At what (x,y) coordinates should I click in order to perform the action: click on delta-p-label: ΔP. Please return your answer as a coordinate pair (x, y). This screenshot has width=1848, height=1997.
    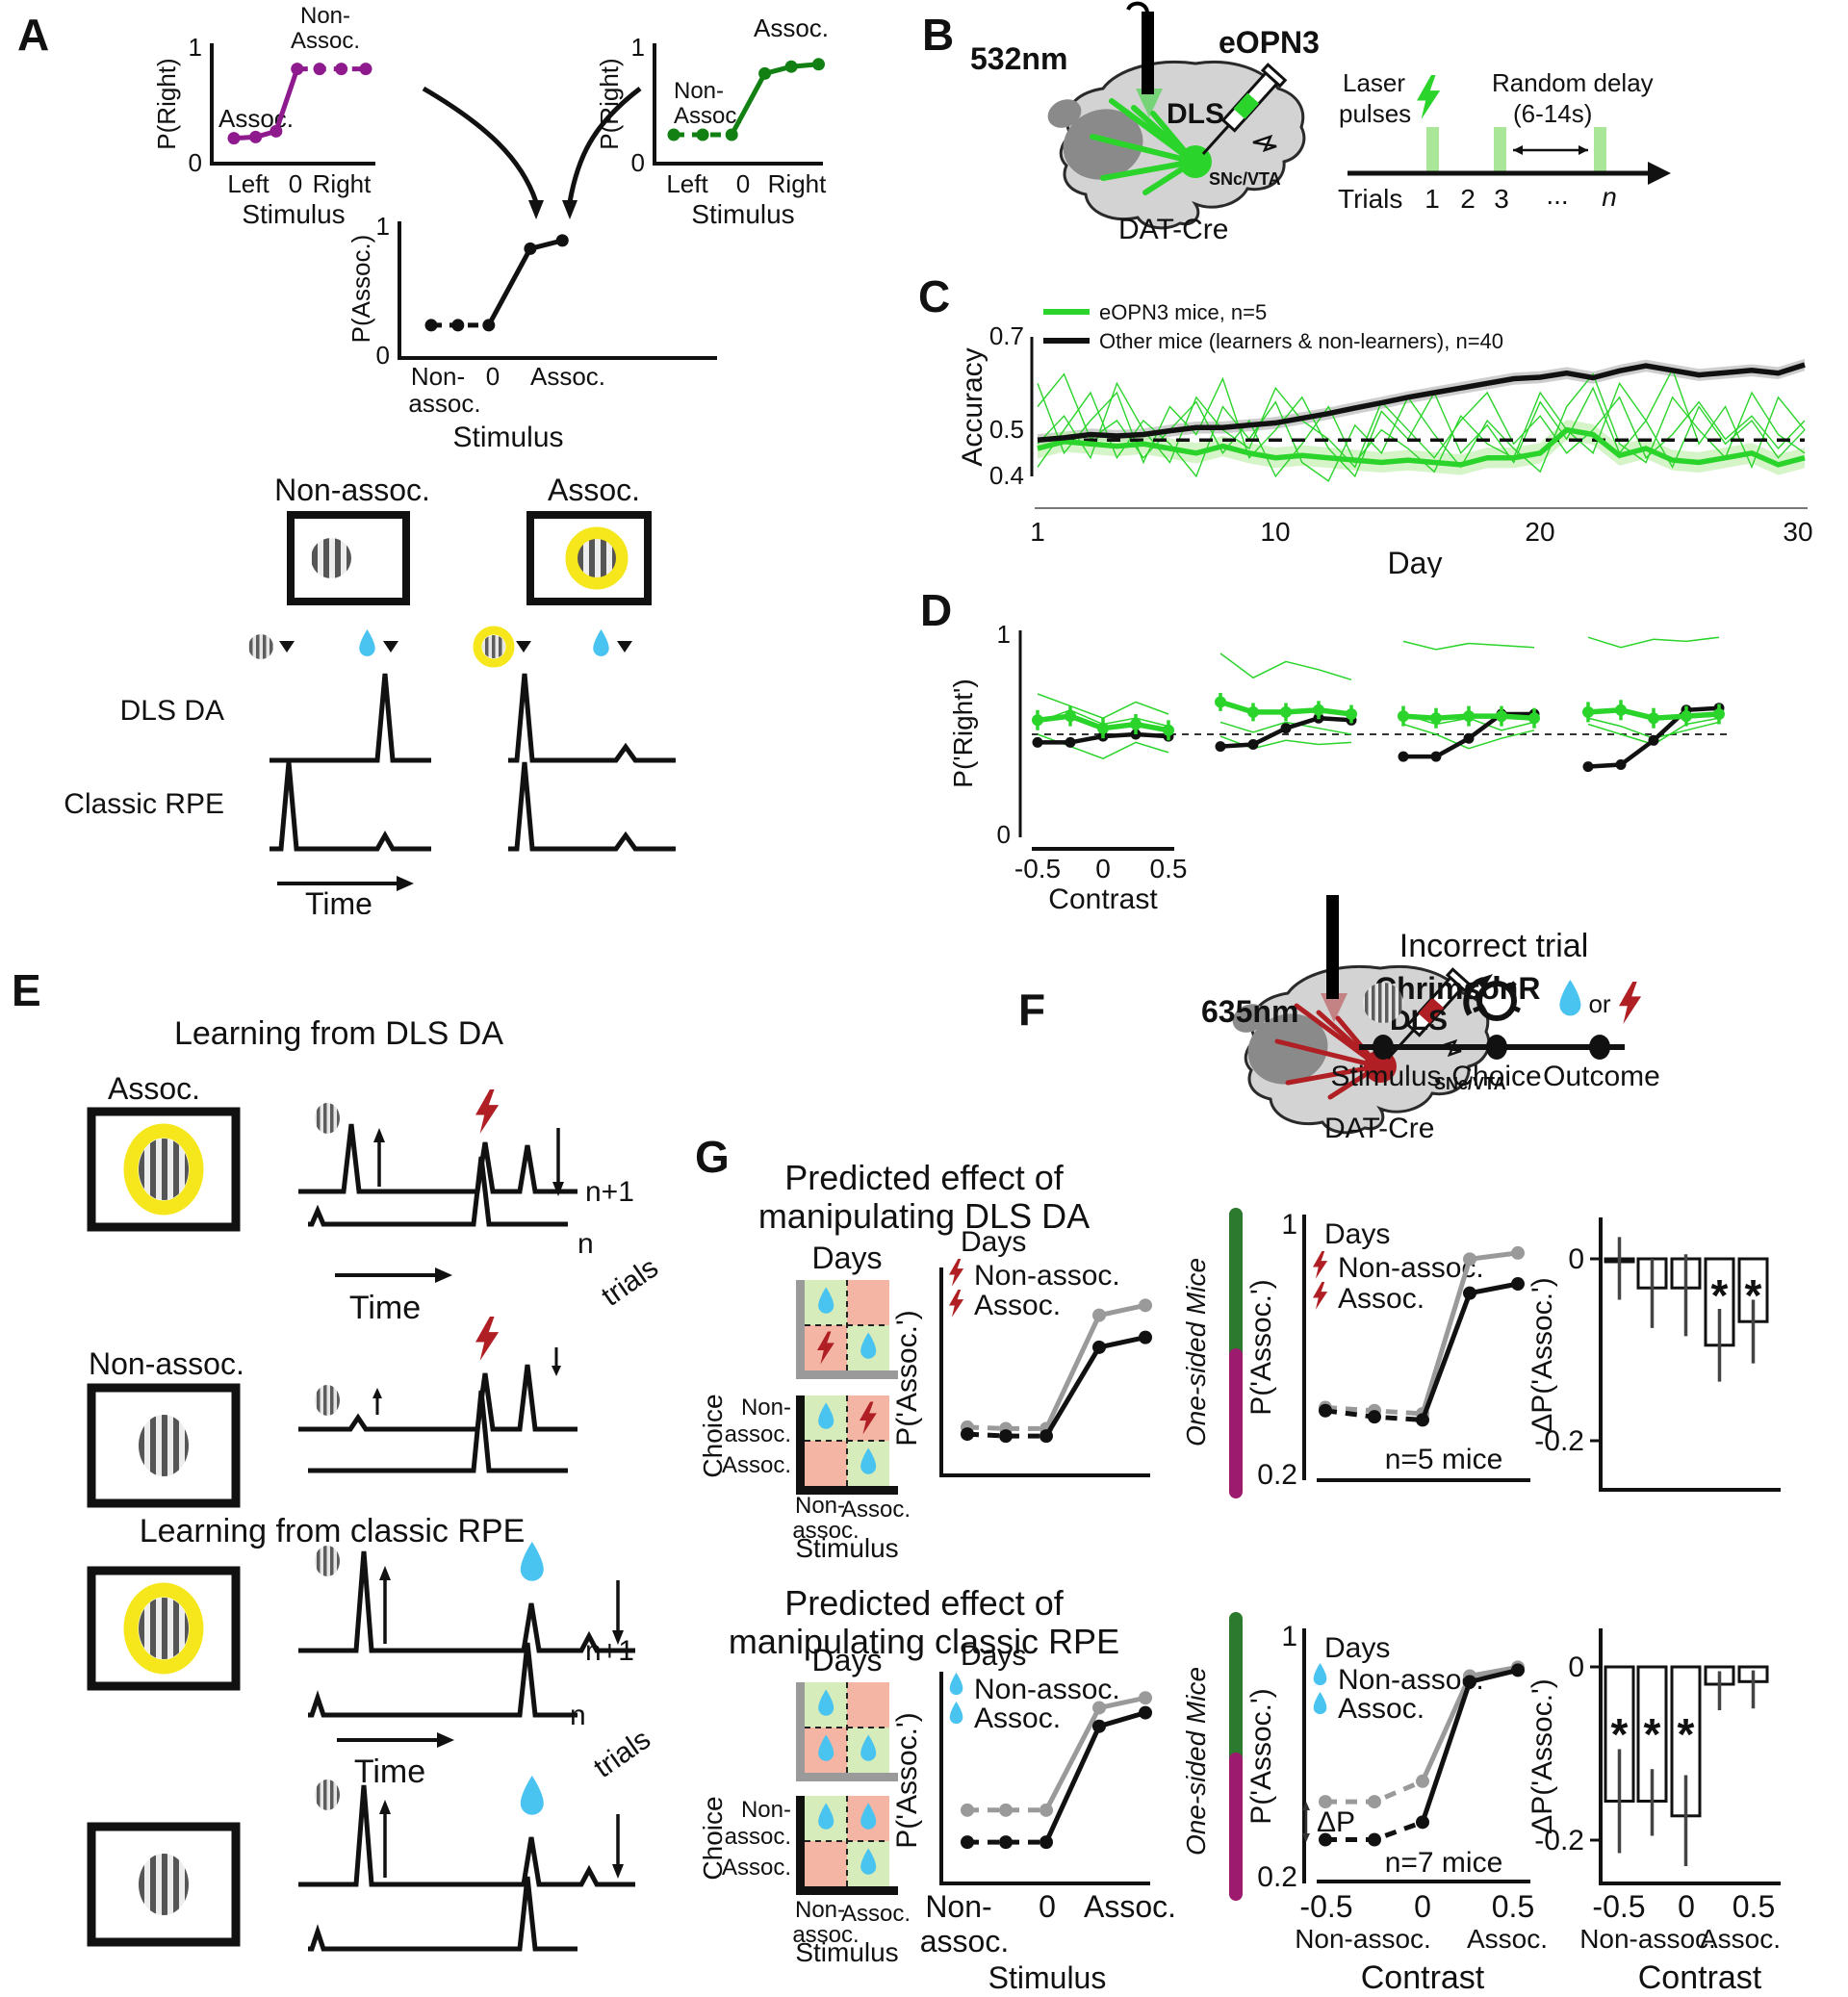
    Looking at the image, I should click on (1336, 1822).